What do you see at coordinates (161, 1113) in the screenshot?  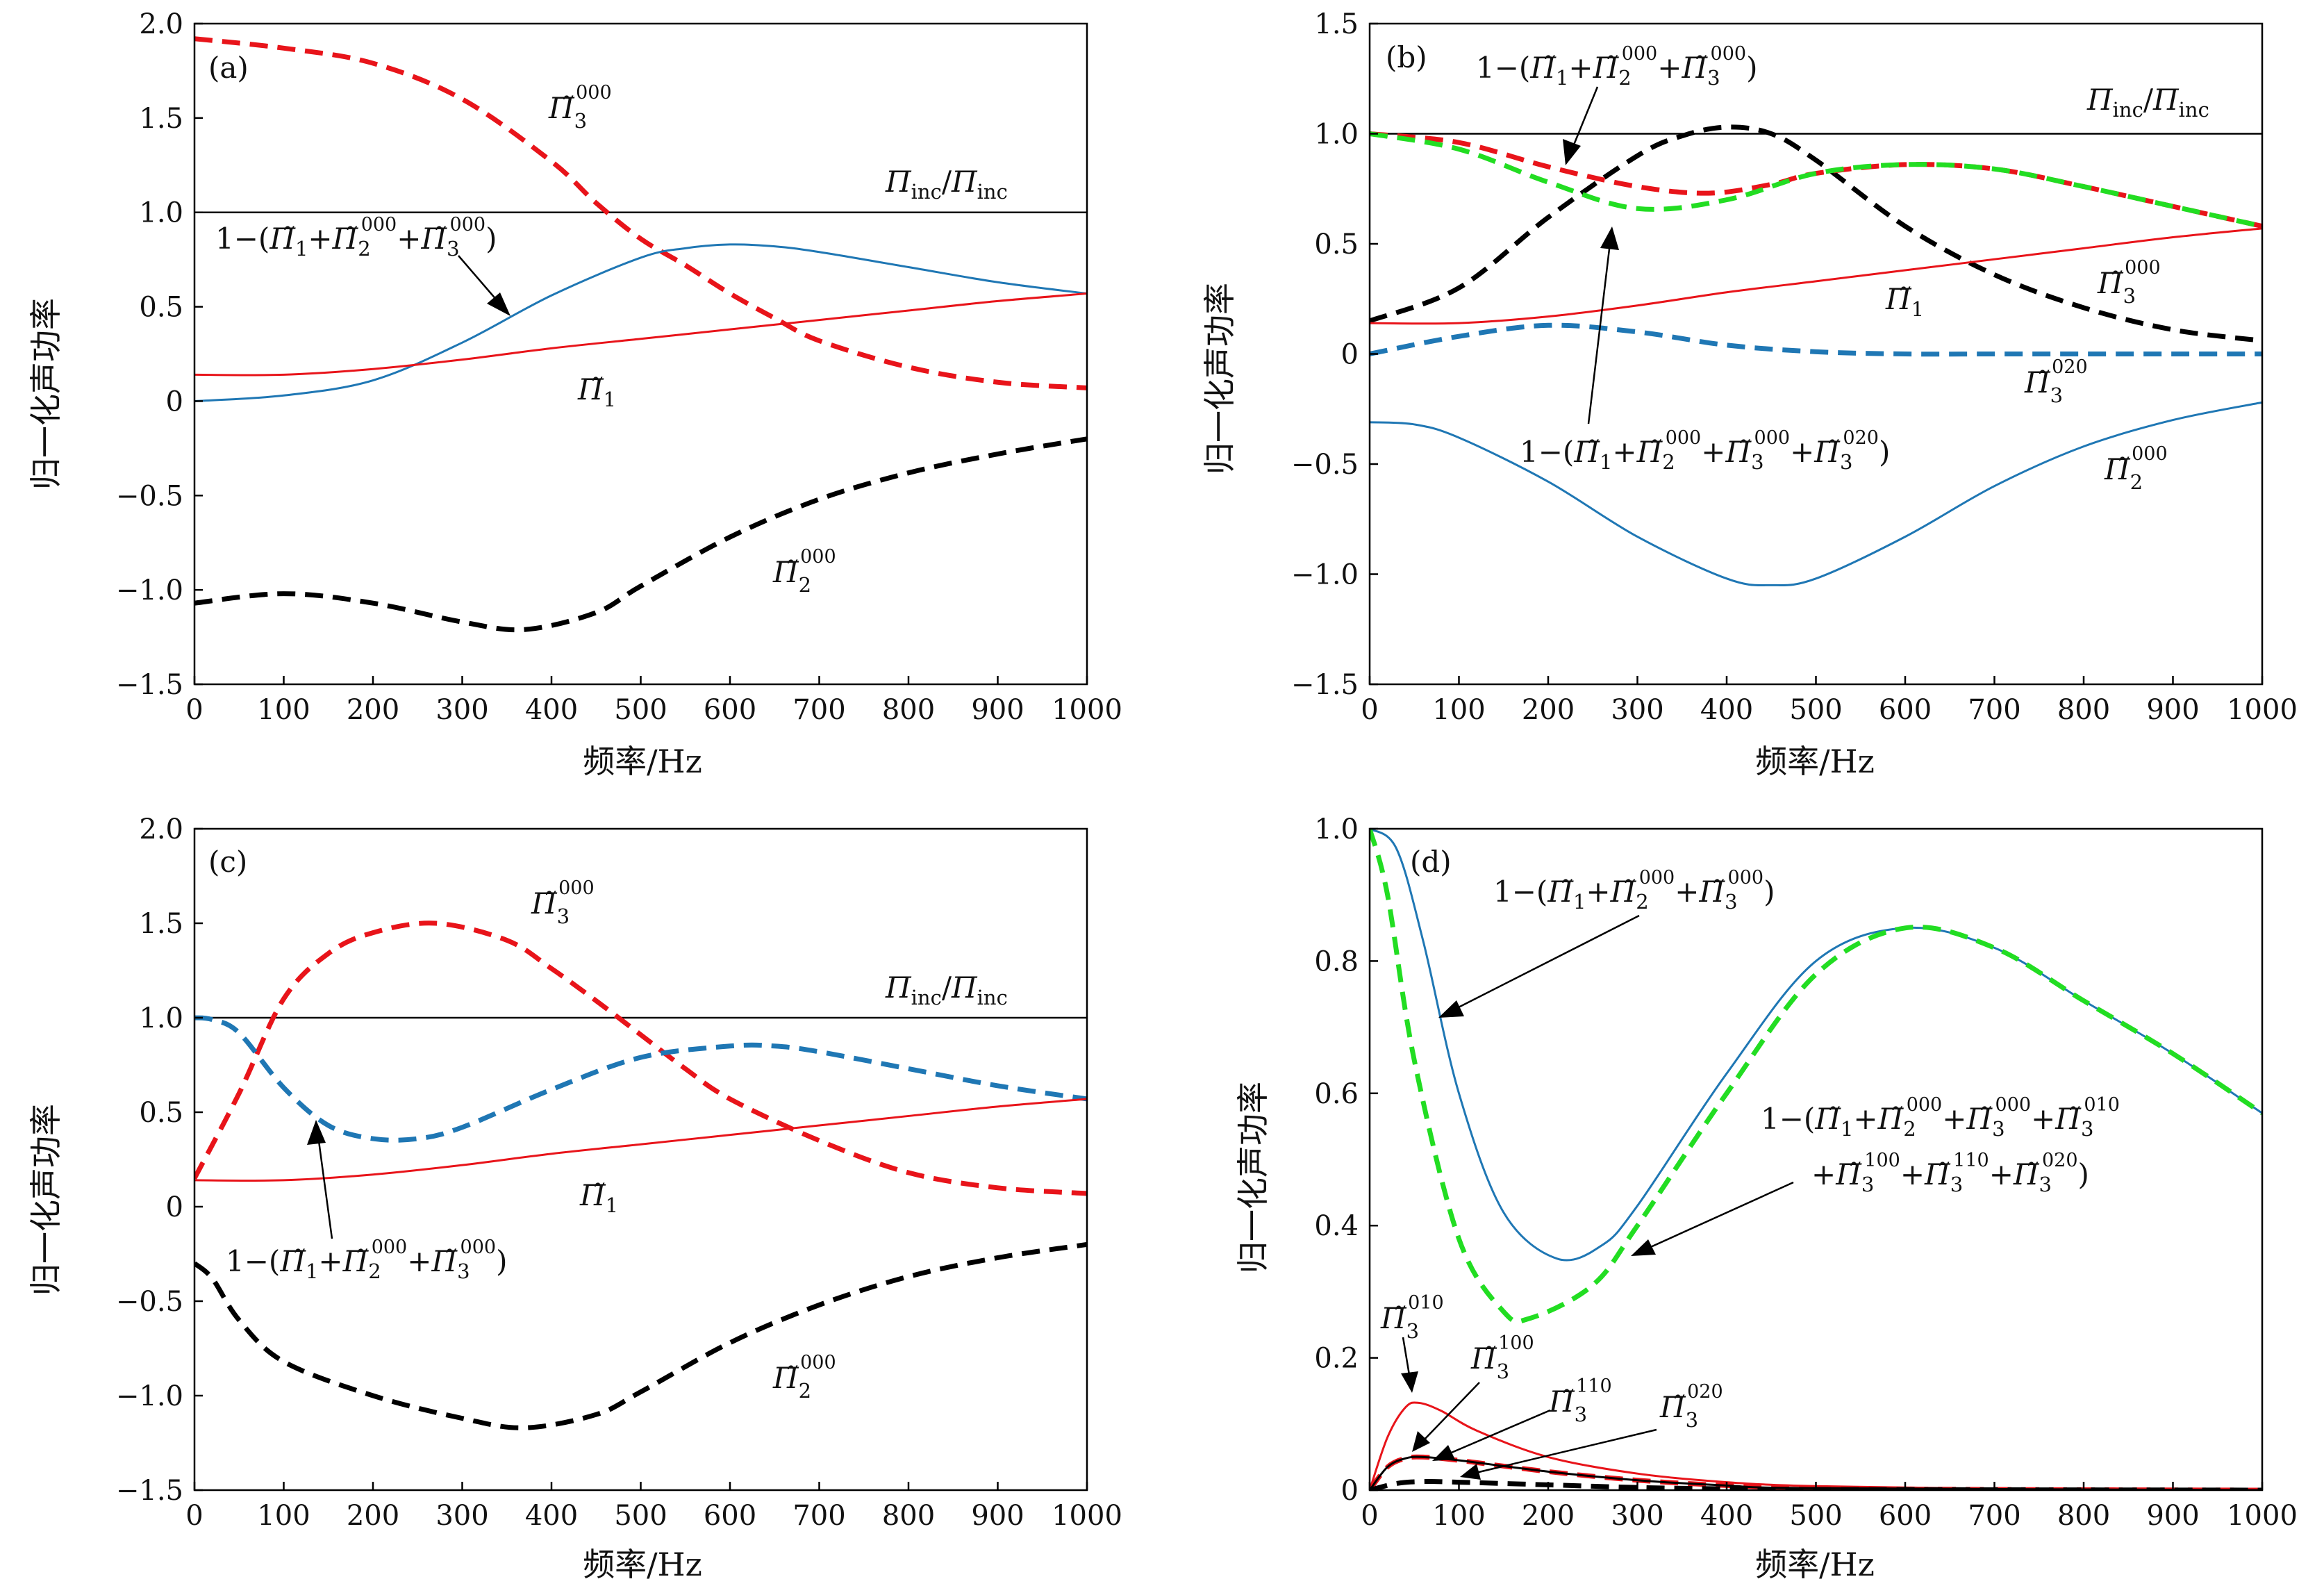 I see `y-tick-label-c: 0.5` at bounding box center [161, 1113].